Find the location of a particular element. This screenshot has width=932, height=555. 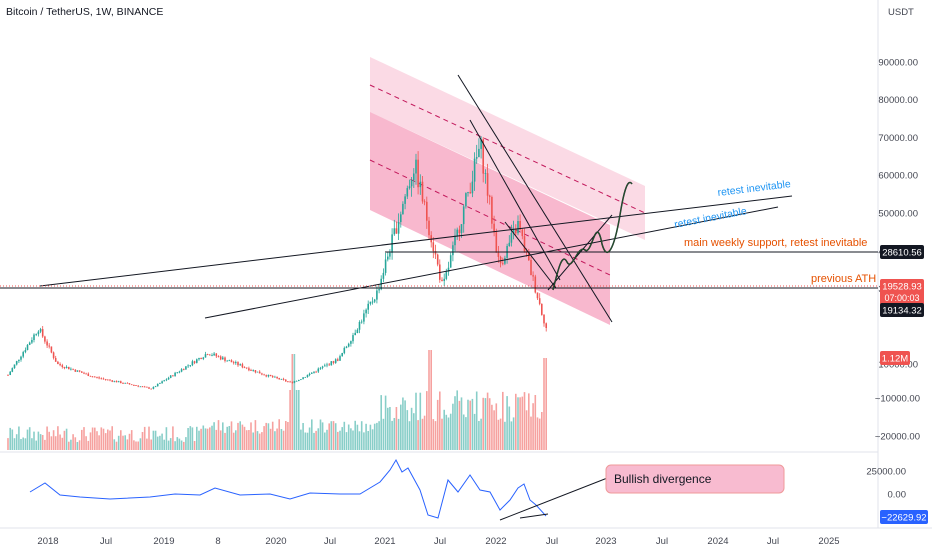

divergence-callout: Bullish divergence is located at coordinates (695, 479).